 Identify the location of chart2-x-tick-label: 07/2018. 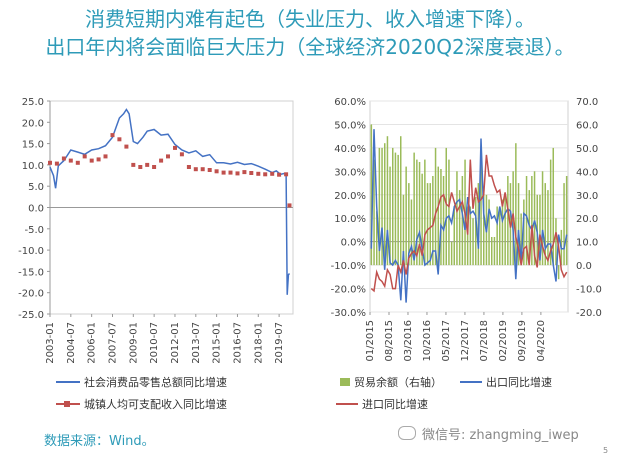
(484, 341).